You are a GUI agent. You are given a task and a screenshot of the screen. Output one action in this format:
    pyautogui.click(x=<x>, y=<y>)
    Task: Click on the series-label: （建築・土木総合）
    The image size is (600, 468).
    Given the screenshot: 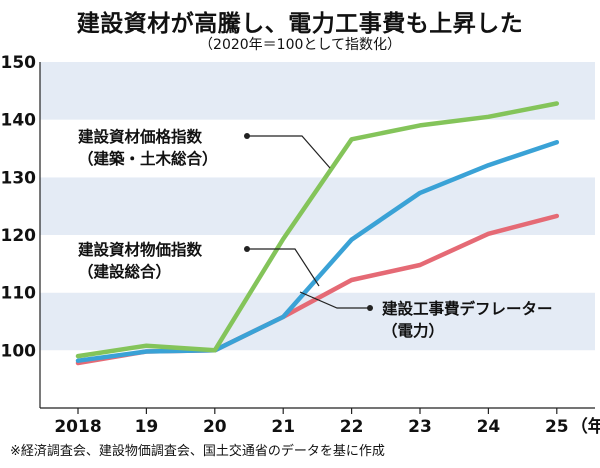 What is the action you would take?
    pyautogui.click(x=148, y=158)
    